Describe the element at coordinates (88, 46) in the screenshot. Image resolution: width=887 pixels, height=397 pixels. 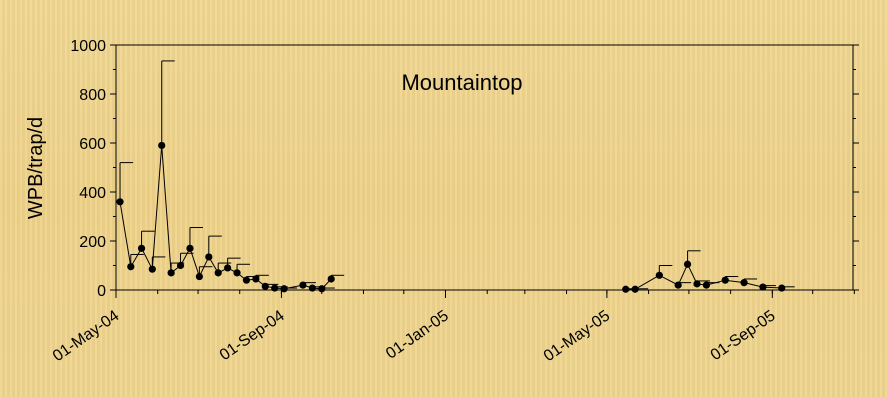
I see `y-tick-label: 1000` at that location.